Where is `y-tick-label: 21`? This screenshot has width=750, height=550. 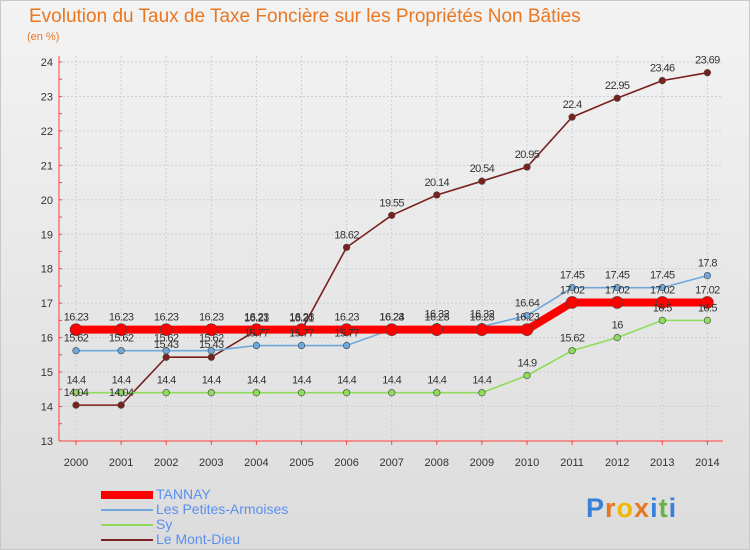
y-tick-label: 21 is located at coordinates (47, 166).